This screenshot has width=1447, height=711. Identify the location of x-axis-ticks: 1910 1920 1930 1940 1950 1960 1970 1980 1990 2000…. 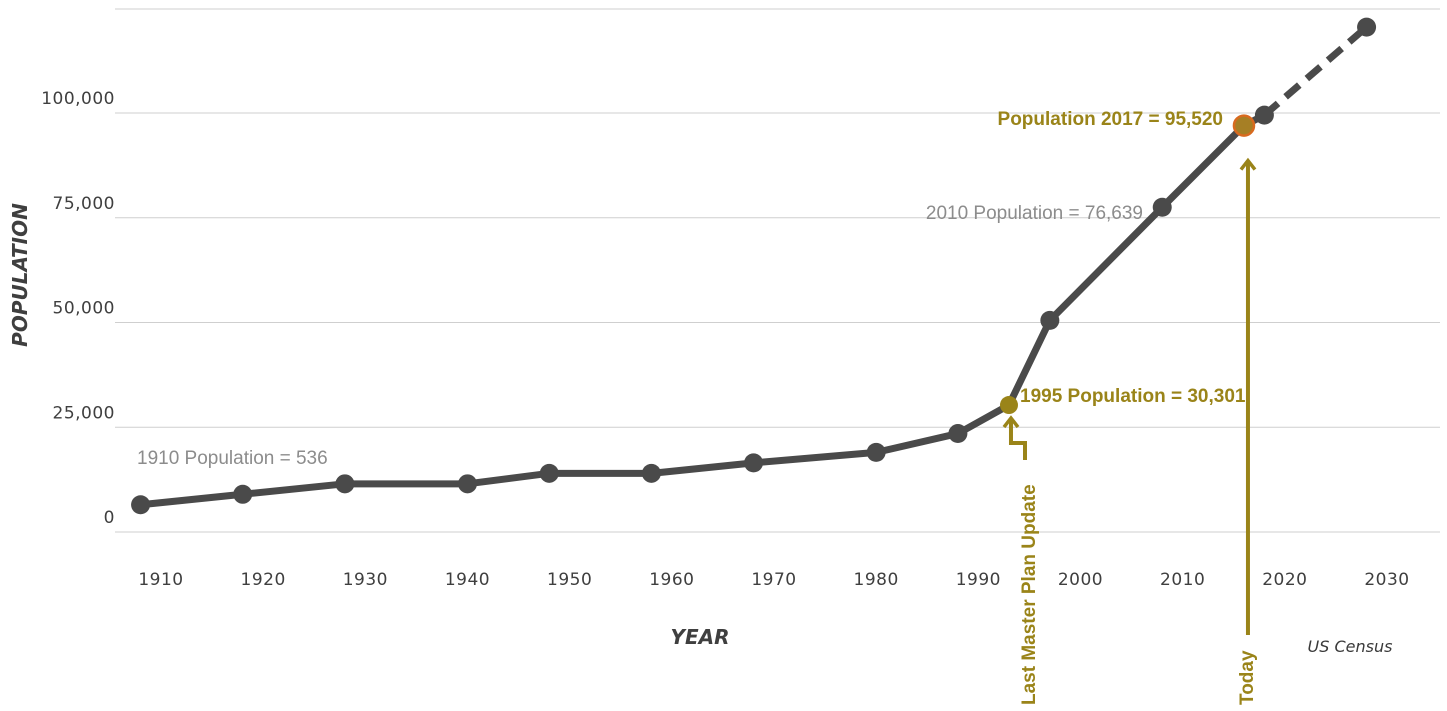
(773, 580).